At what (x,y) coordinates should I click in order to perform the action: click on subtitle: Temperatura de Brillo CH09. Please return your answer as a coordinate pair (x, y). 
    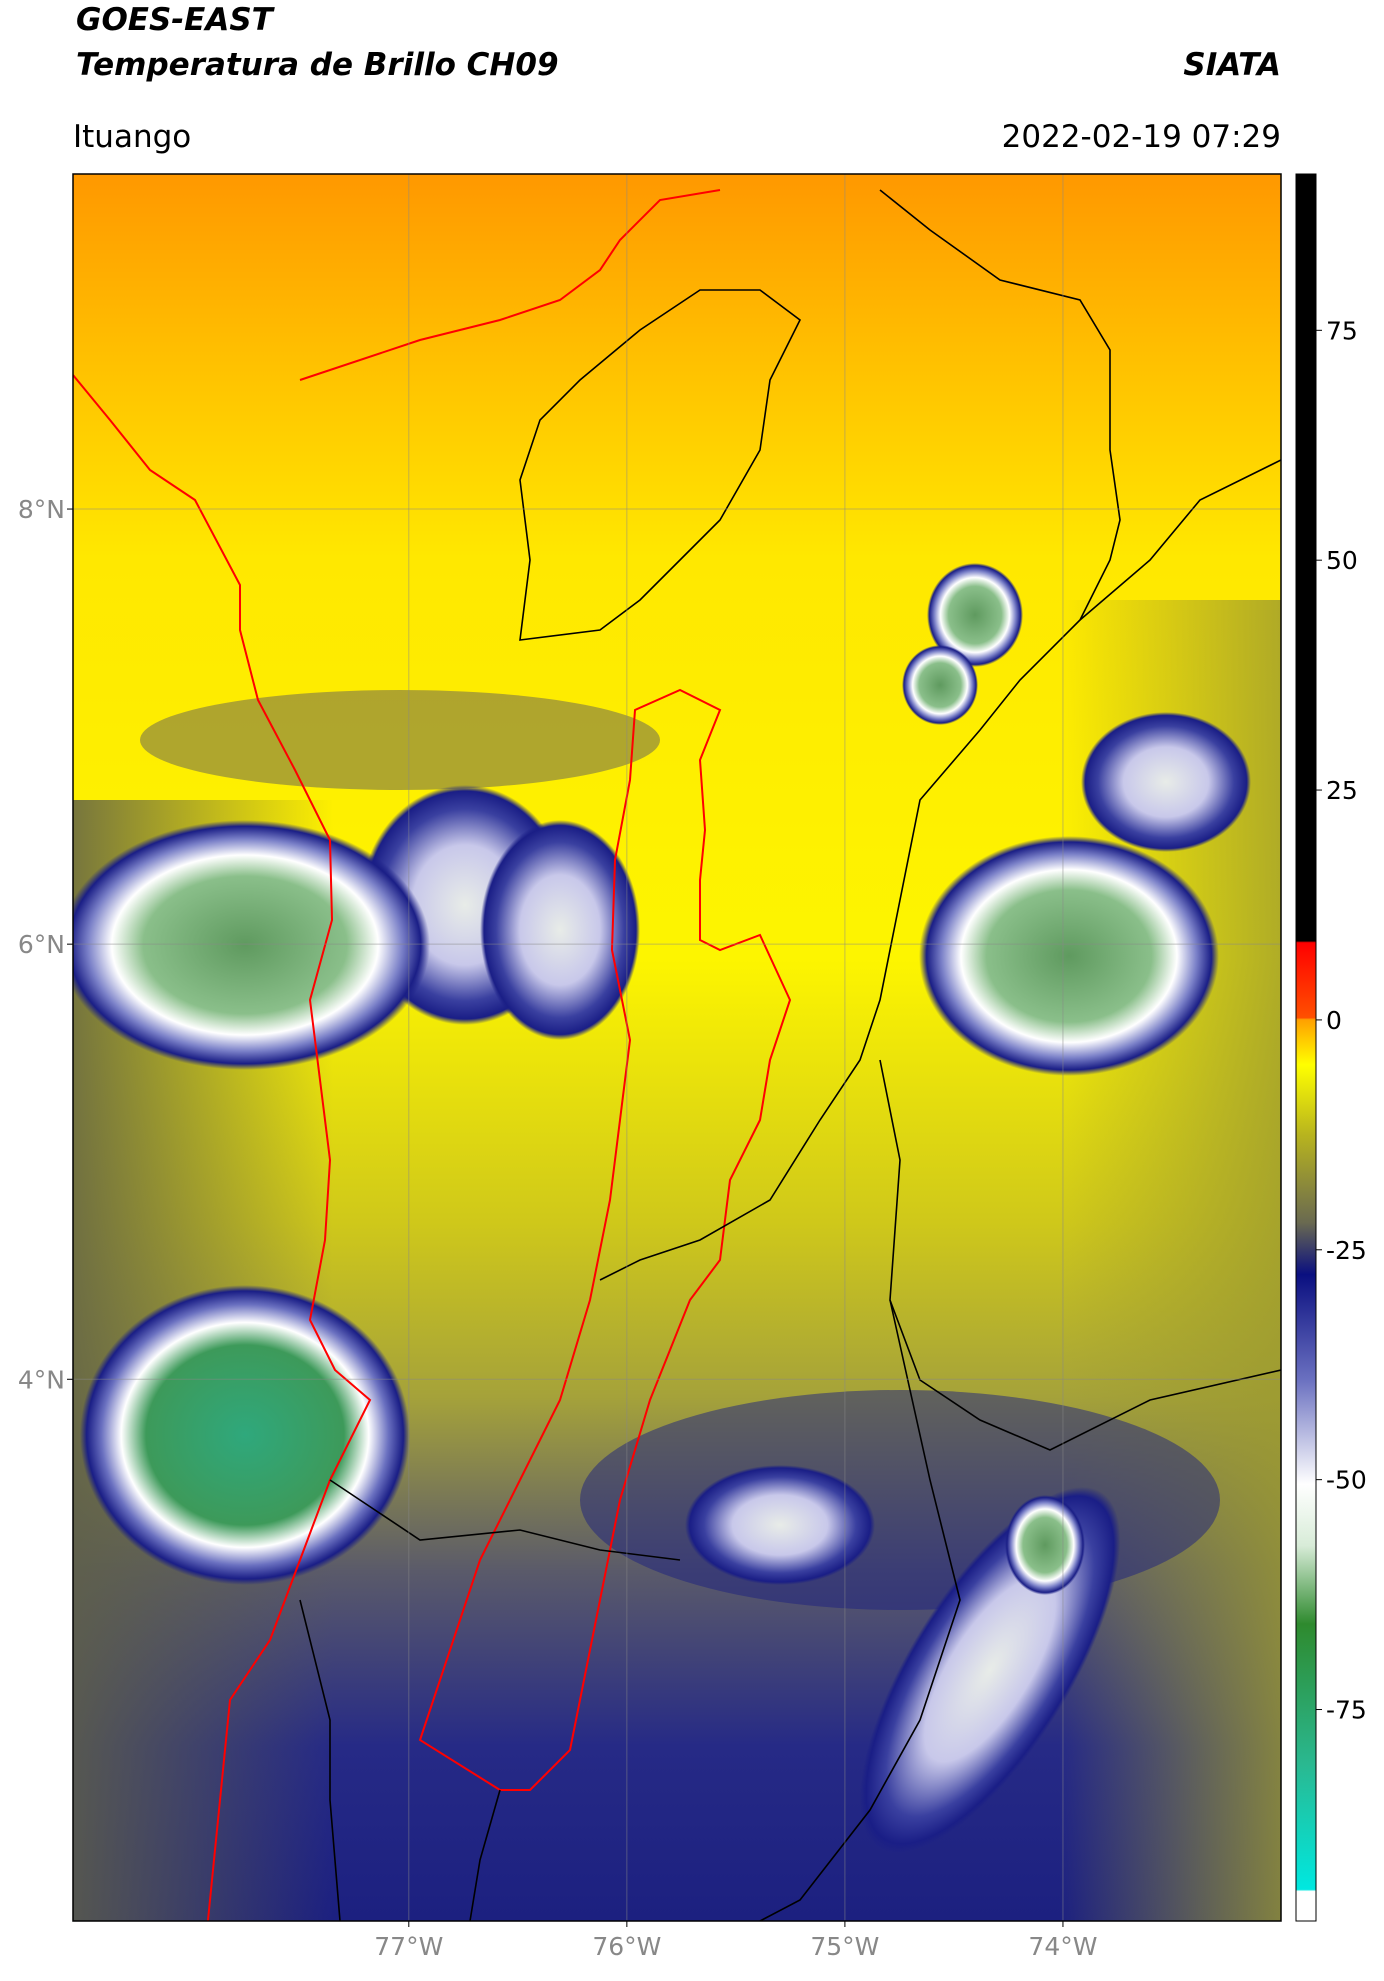
    Looking at the image, I should click on (317, 65).